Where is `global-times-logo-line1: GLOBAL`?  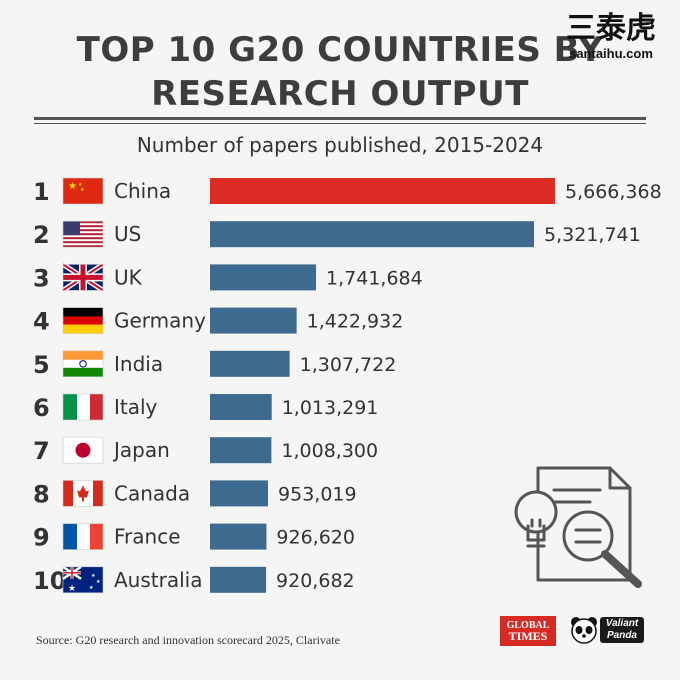 global-times-logo-line1: GLOBAL is located at coordinates (528, 625).